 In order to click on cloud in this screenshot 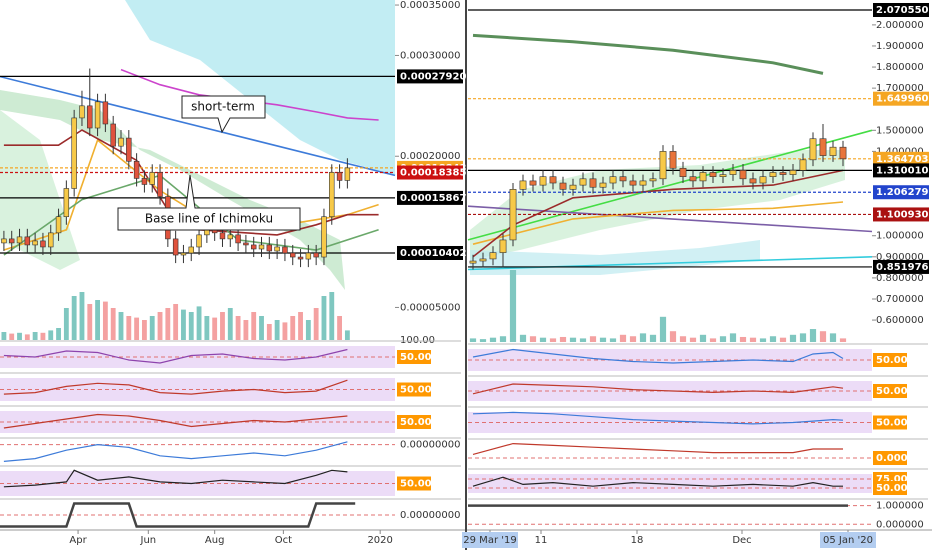, I will do `click(172, 190)`.